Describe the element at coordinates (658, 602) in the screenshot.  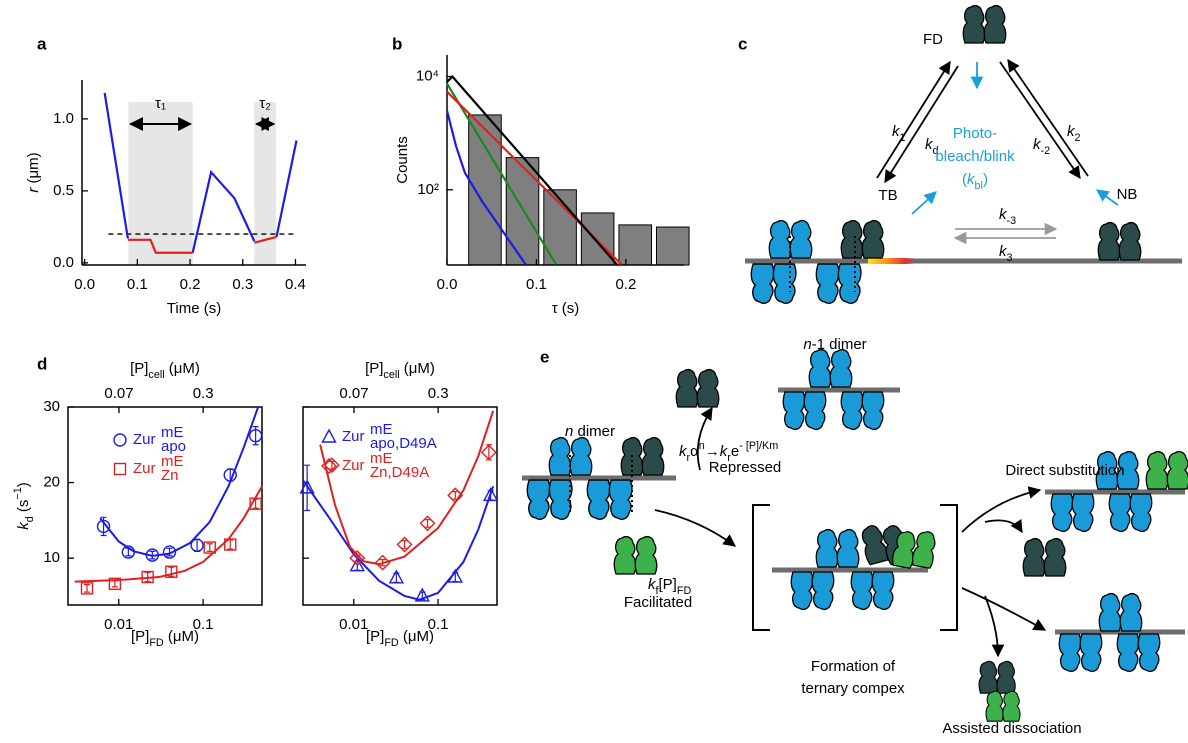
I see `diagram-label: Facilitated` at that location.